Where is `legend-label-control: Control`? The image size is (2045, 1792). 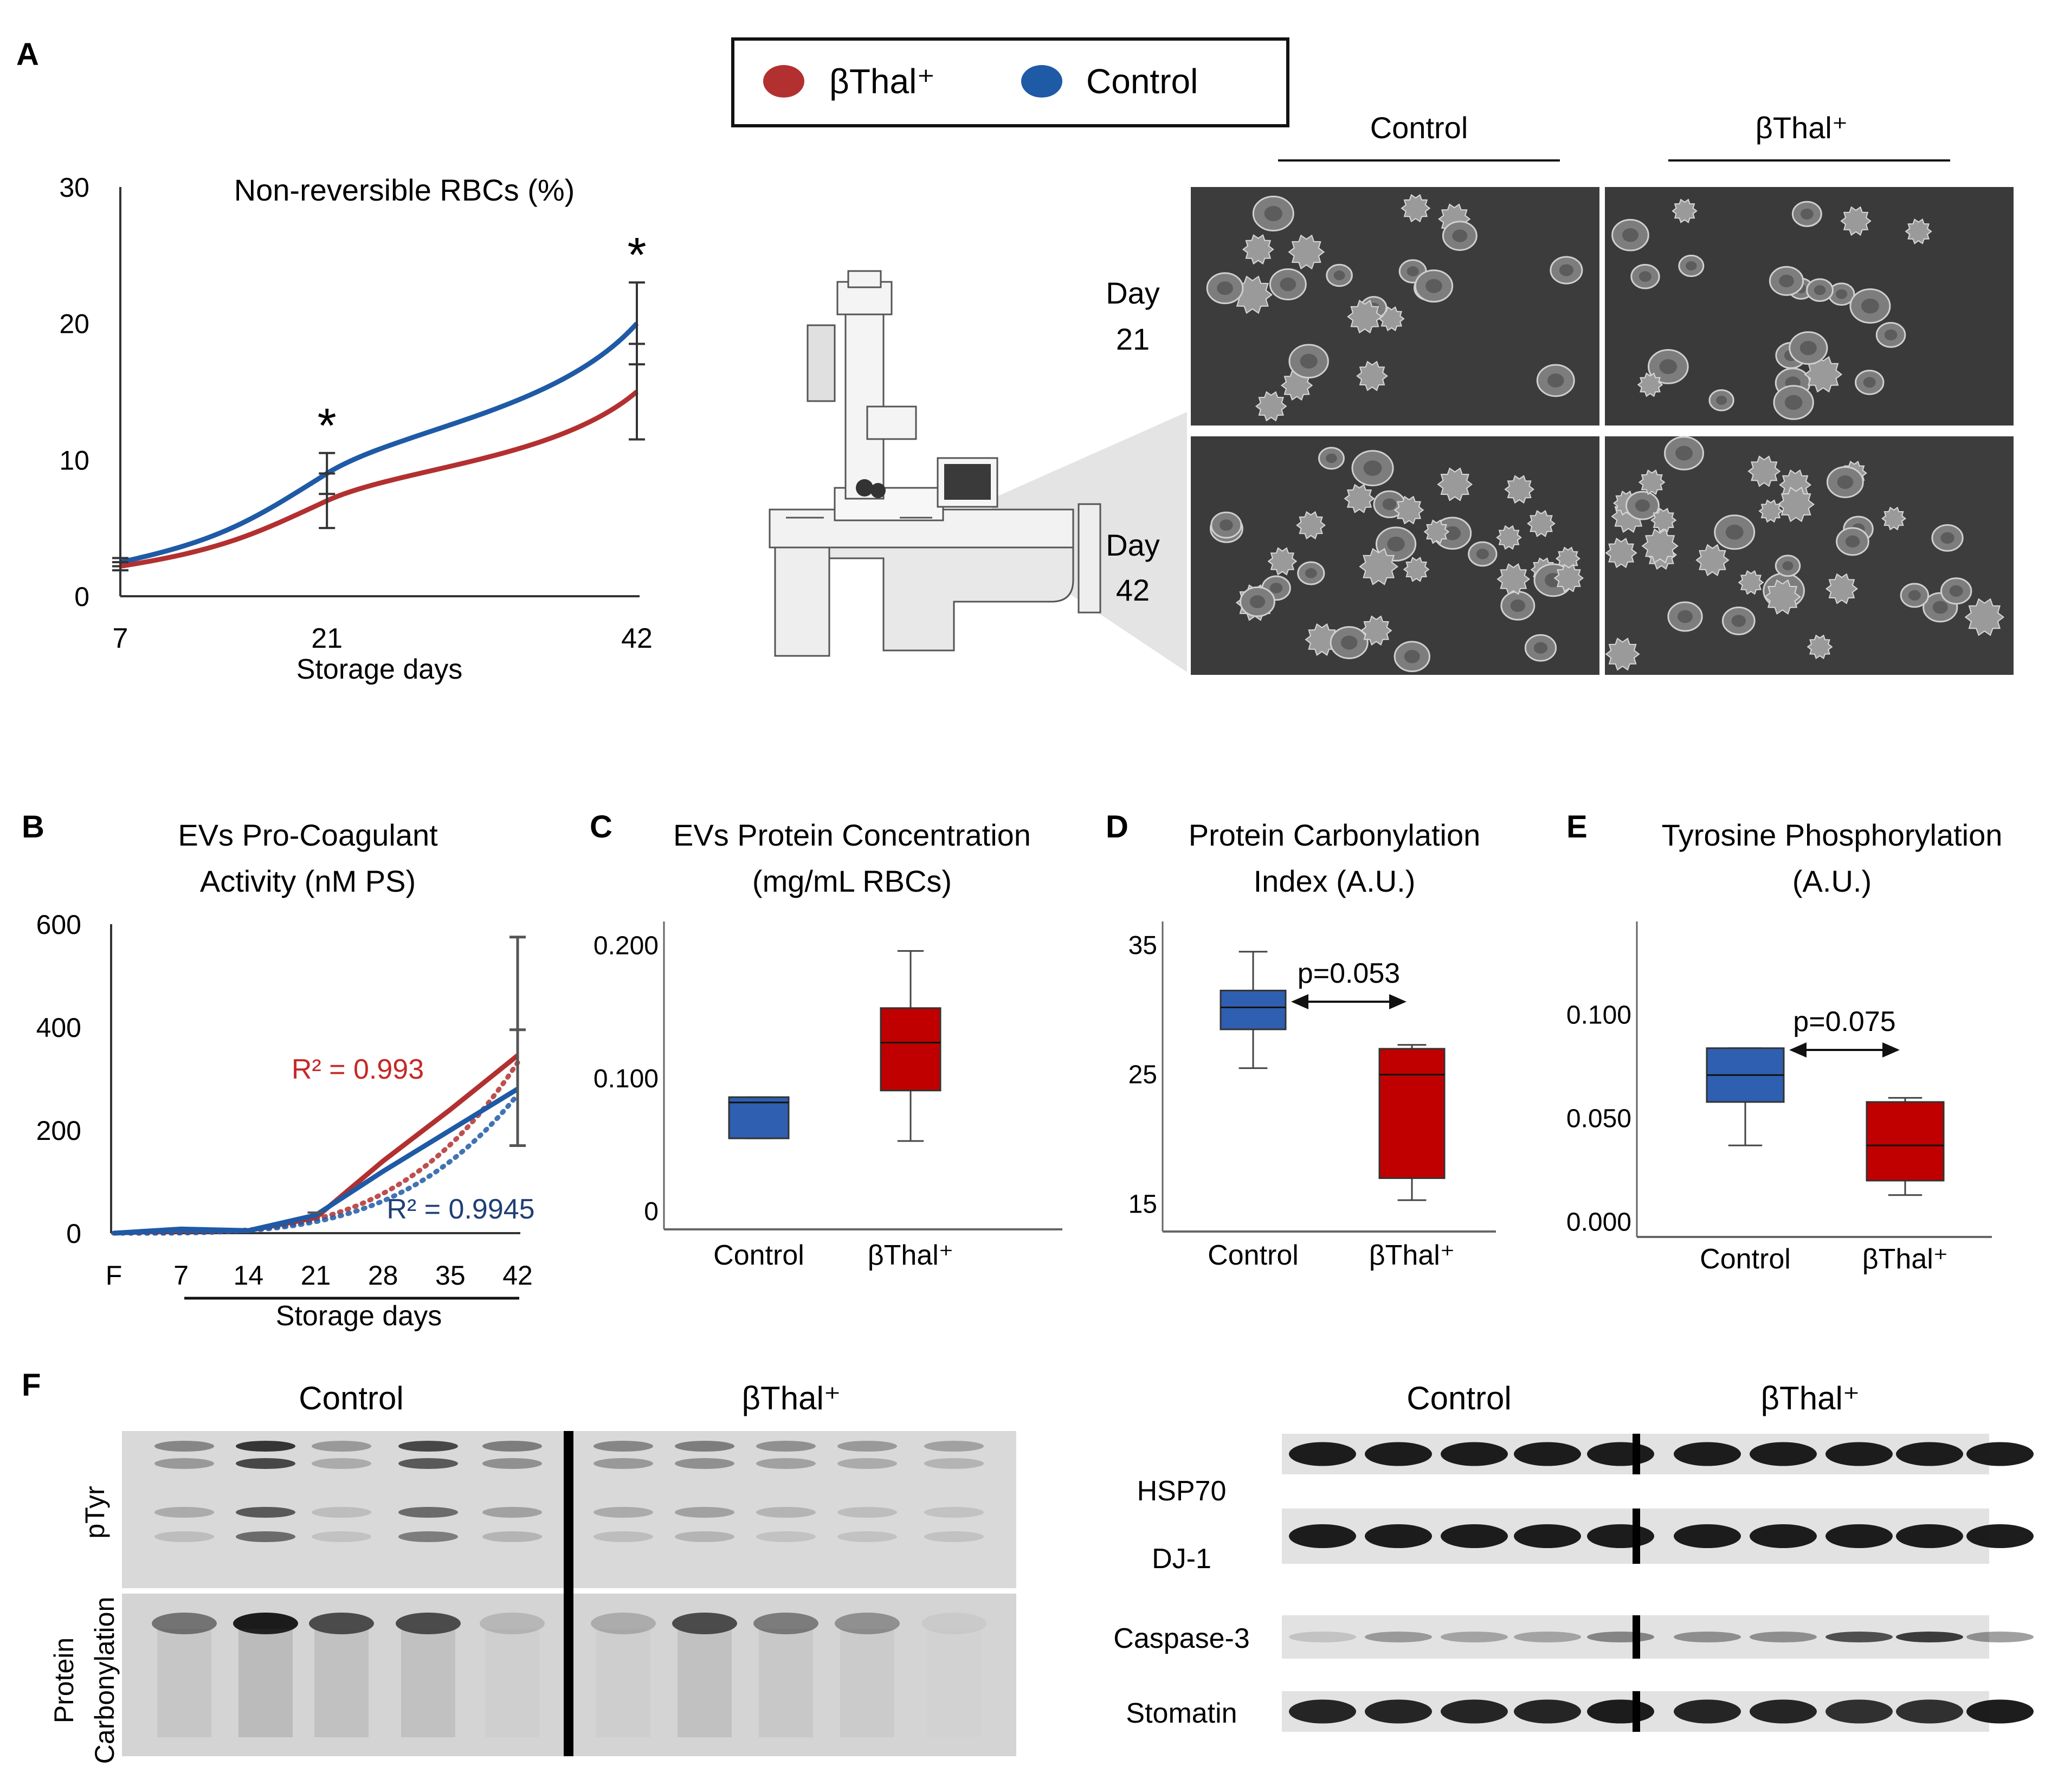
legend-label-control: Control is located at coordinates (1142, 81).